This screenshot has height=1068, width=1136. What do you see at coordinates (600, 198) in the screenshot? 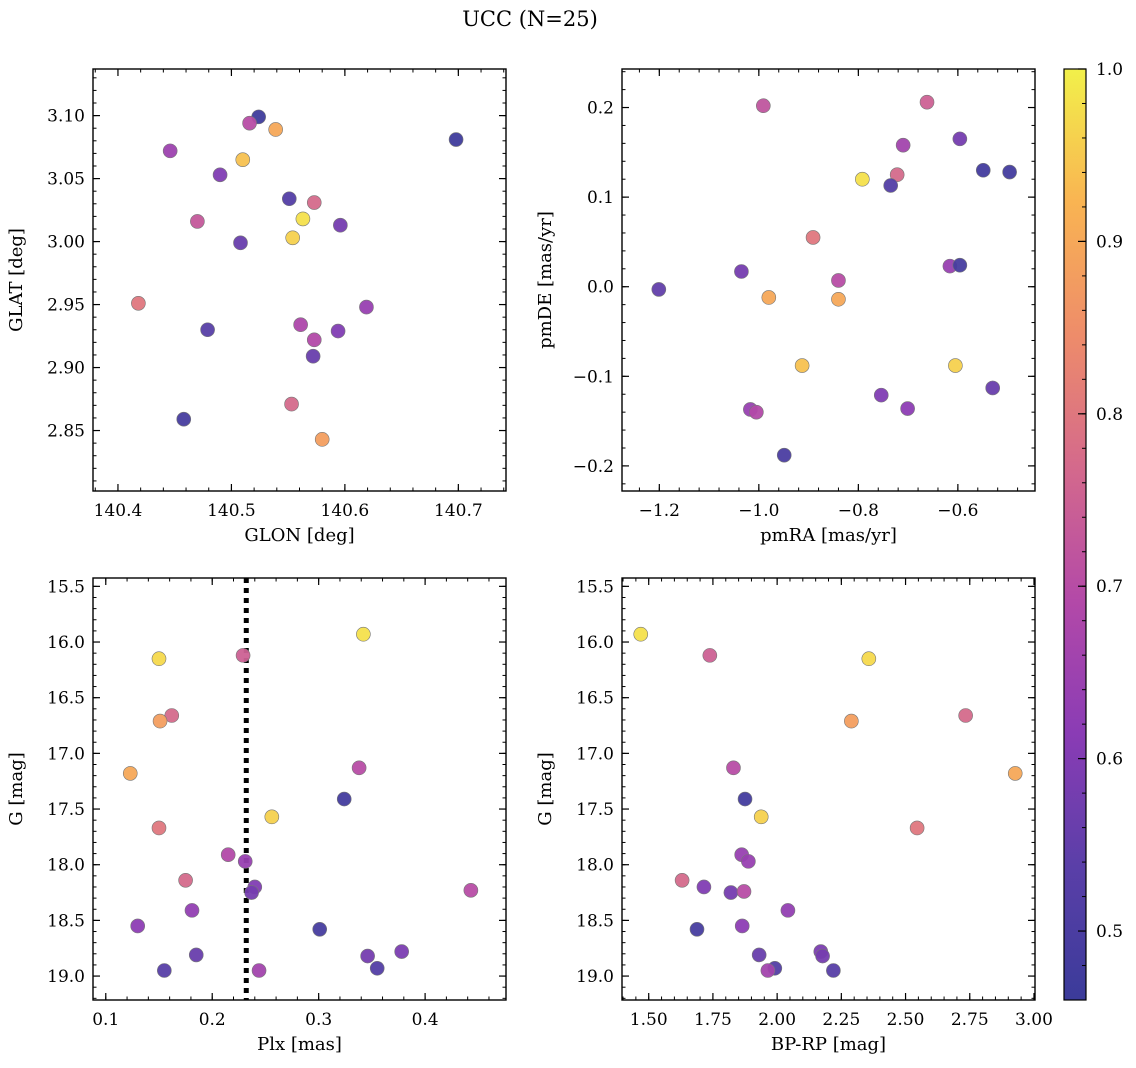
I see `y-tick-label: 0.1` at bounding box center [600, 198].